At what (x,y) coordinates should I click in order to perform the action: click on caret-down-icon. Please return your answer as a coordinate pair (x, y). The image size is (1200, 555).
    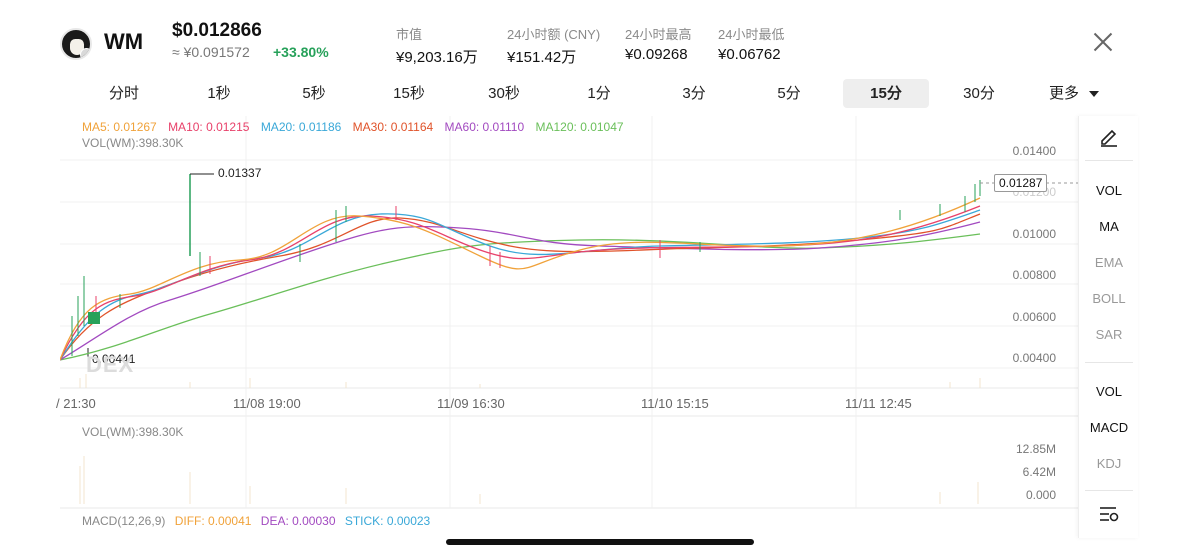
    Looking at the image, I should click on (1094, 94).